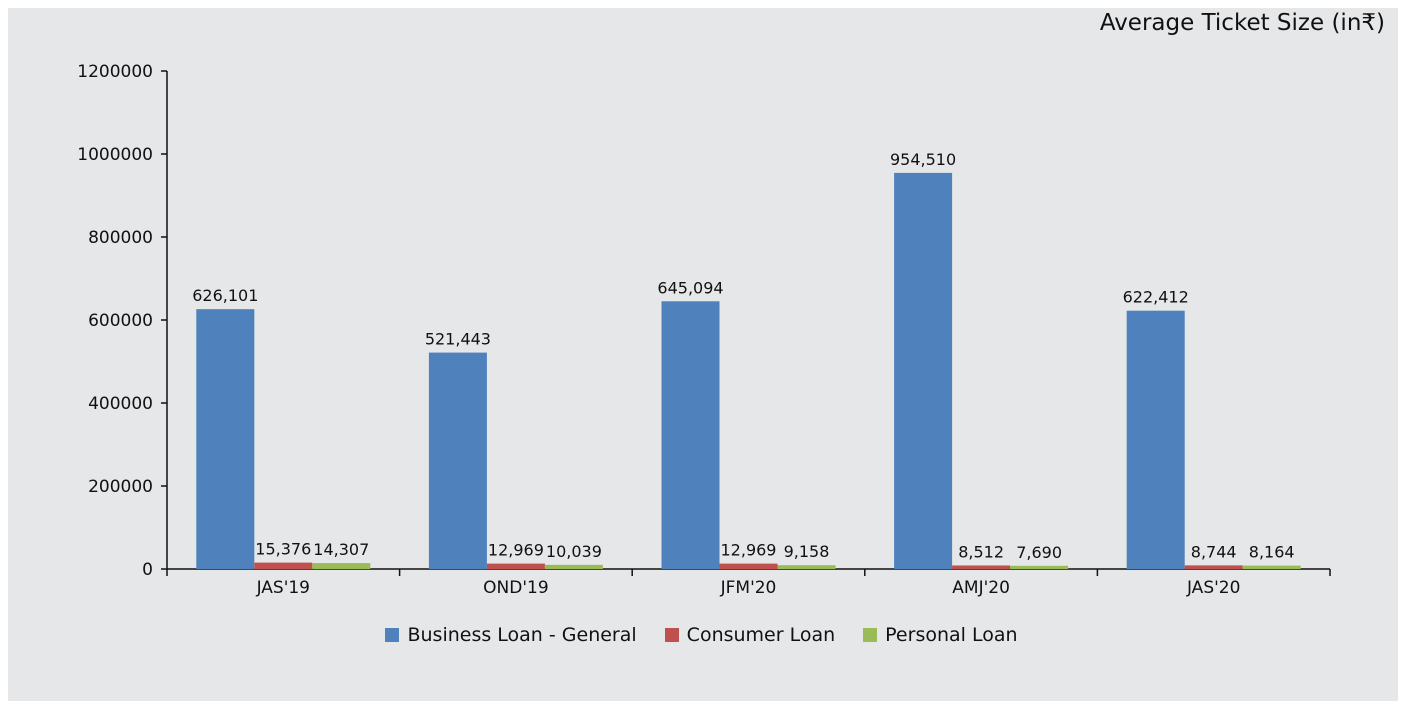 This screenshot has height=707, width=1403. What do you see at coordinates (120, 404) in the screenshot?
I see `y-tick-label: 400000` at bounding box center [120, 404].